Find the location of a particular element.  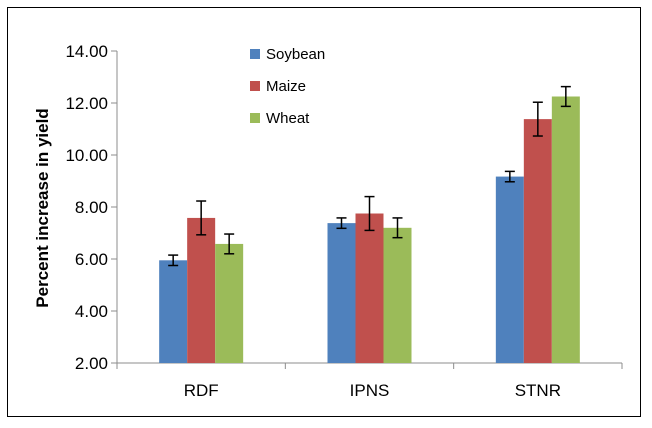

x-tick-label: RDF is located at coordinates (201, 390).